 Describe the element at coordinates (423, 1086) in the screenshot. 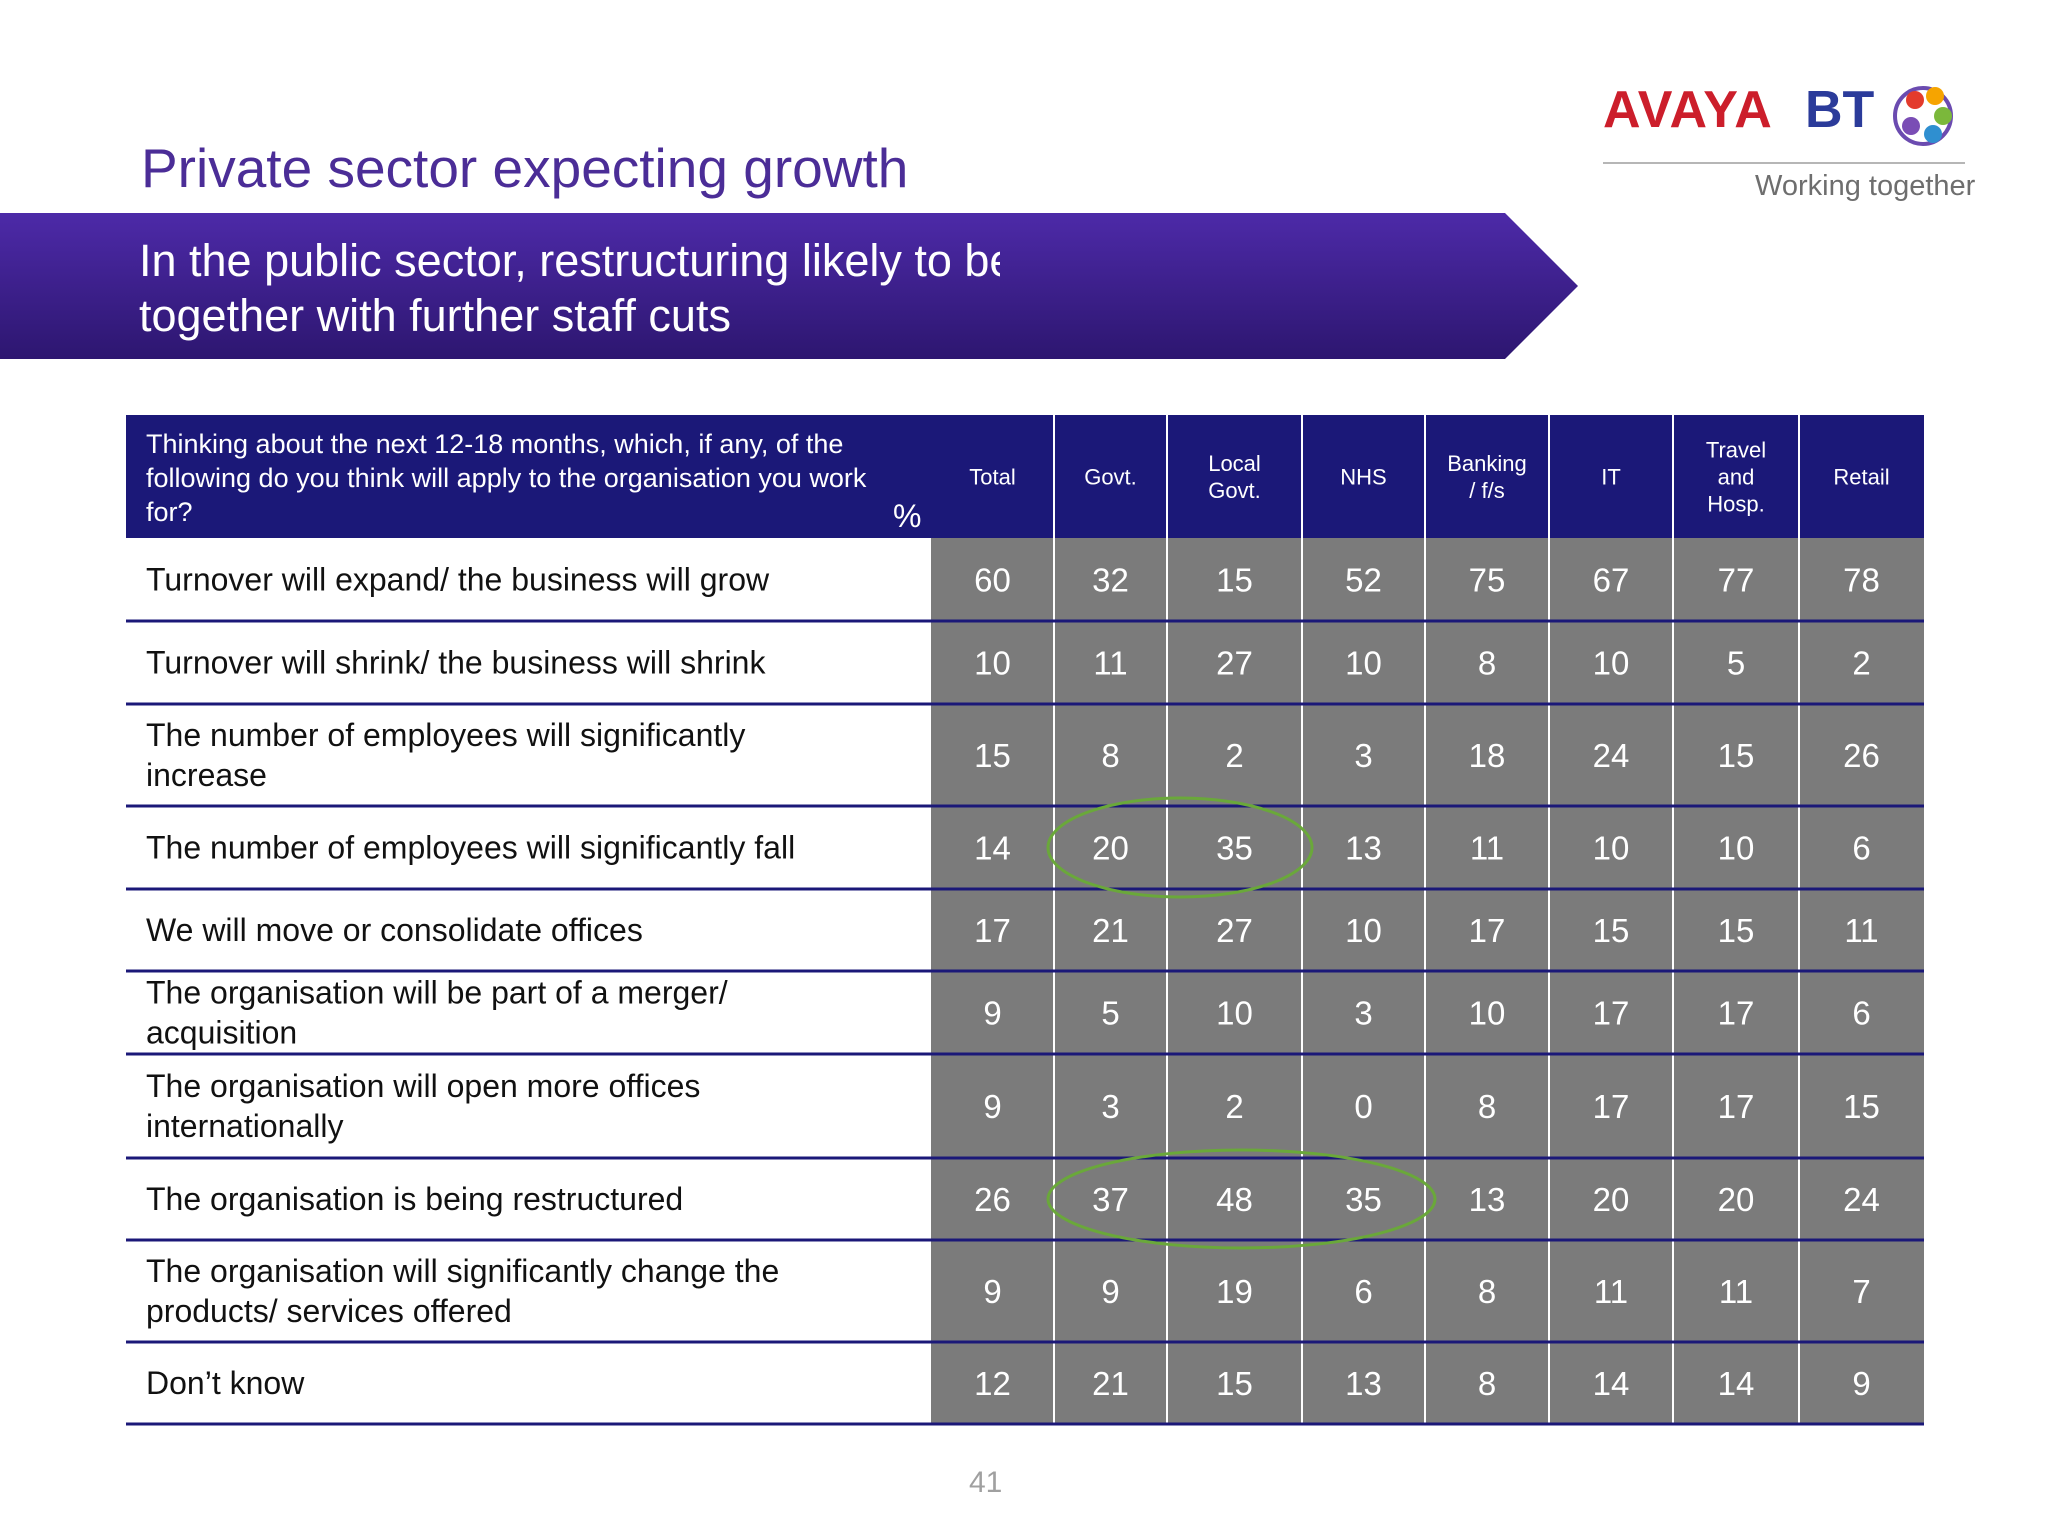

I see `row-label-6: The organisation will open more offices` at that location.